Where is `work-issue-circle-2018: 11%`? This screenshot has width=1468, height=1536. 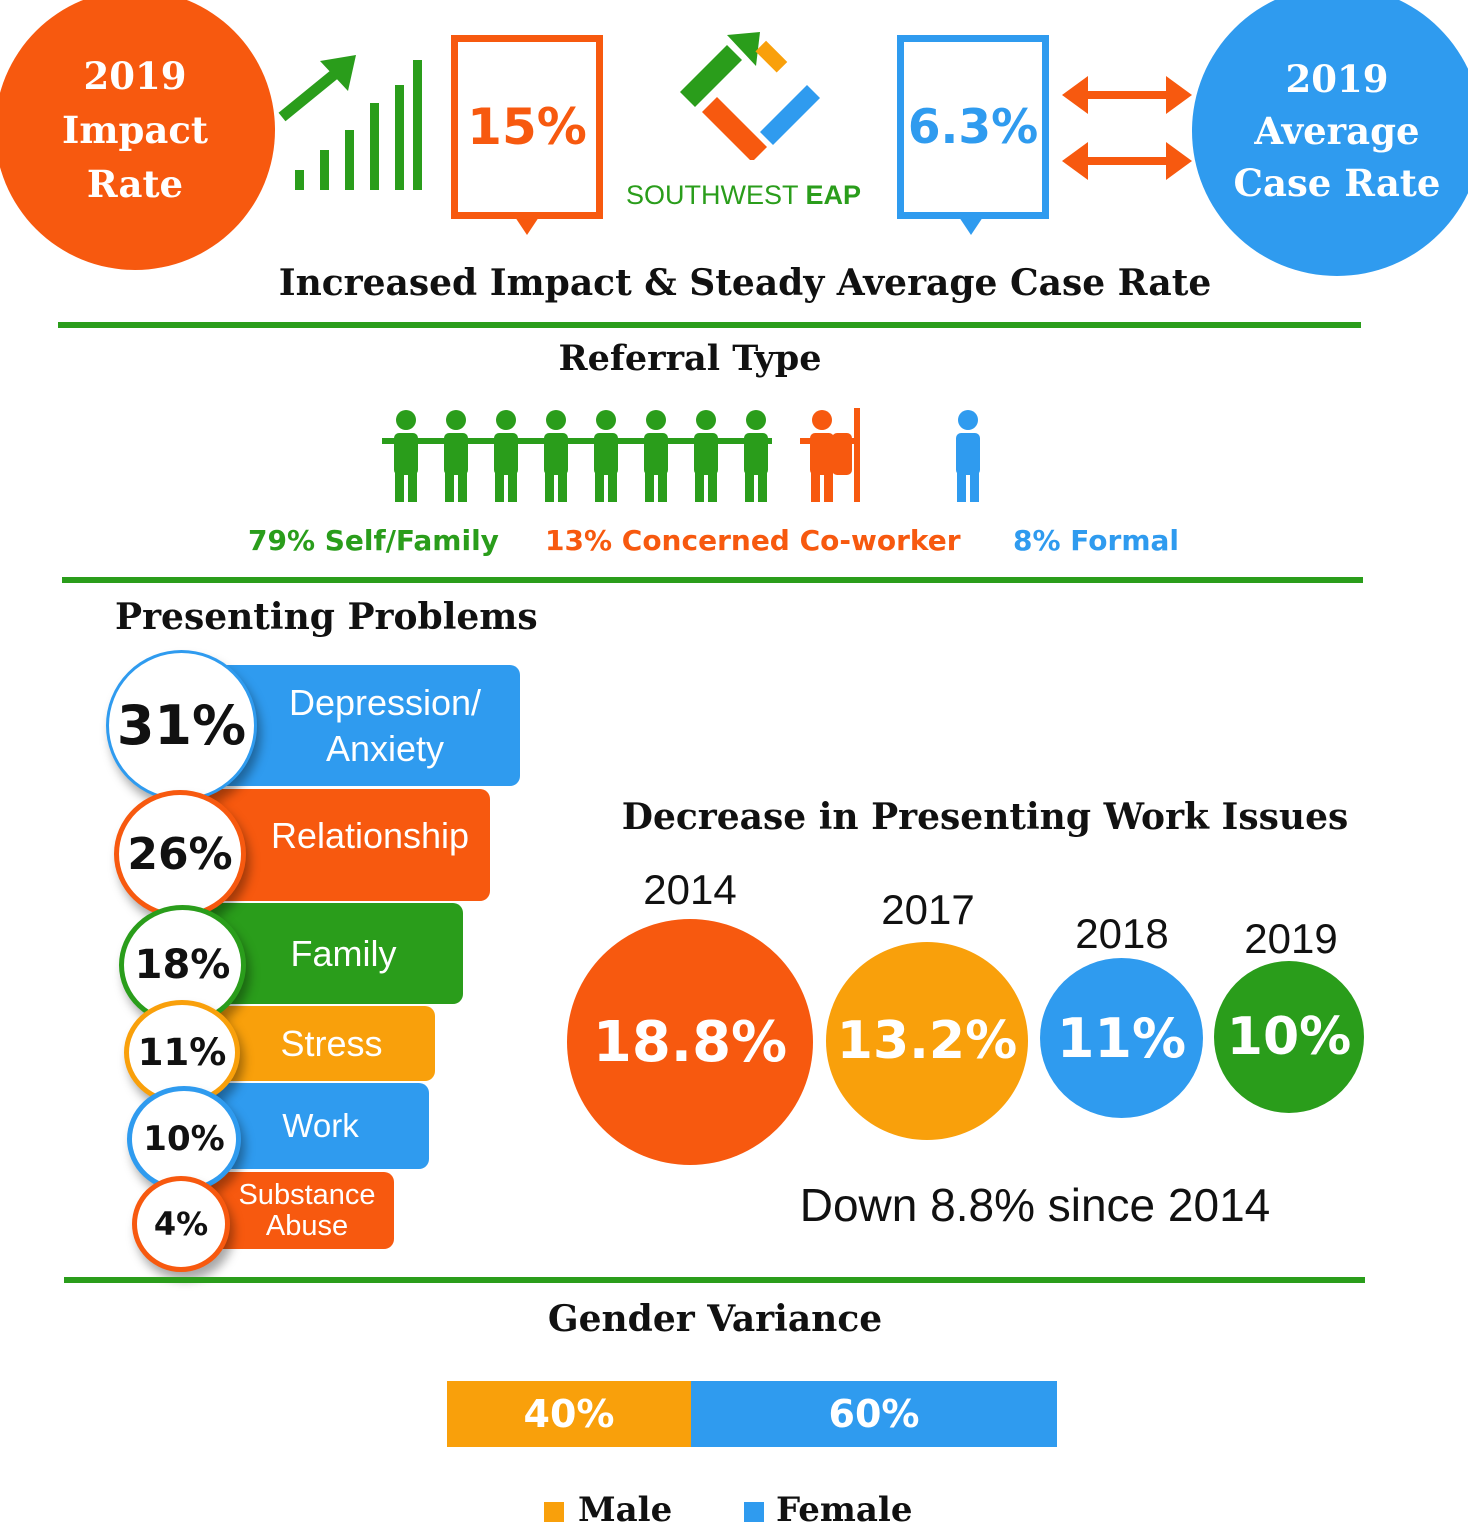 work-issue-circle-2018: 11% is located at coordinates (1121, 1038).